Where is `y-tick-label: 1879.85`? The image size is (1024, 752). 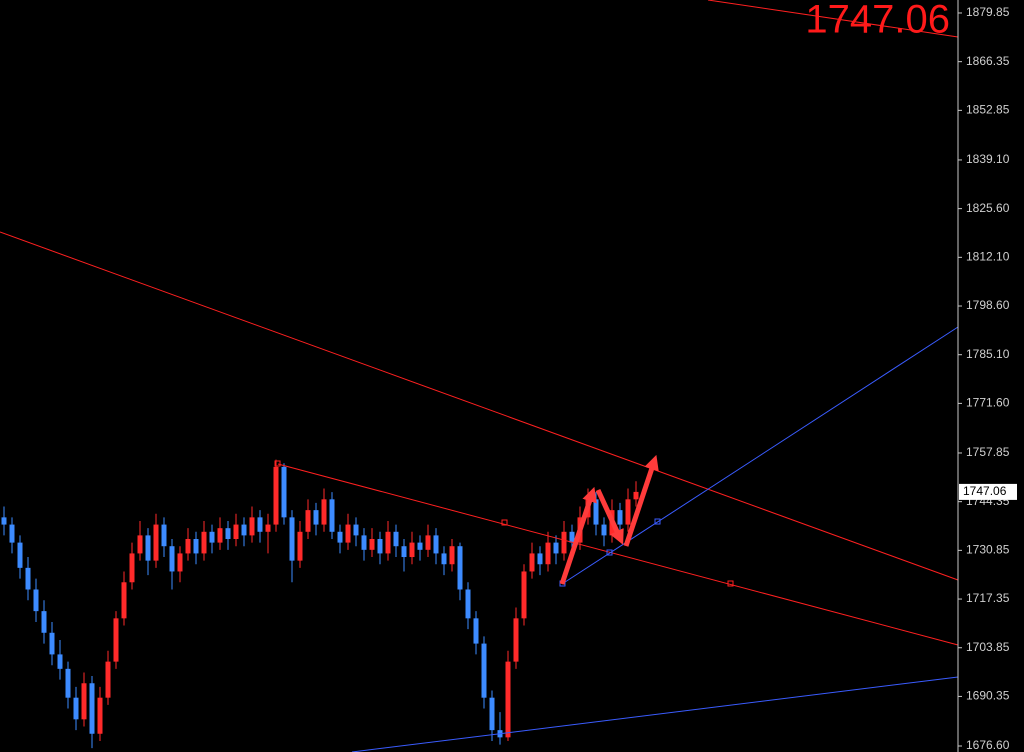 y-tick-label: 1879.85 is located at coordinates (988, 12).